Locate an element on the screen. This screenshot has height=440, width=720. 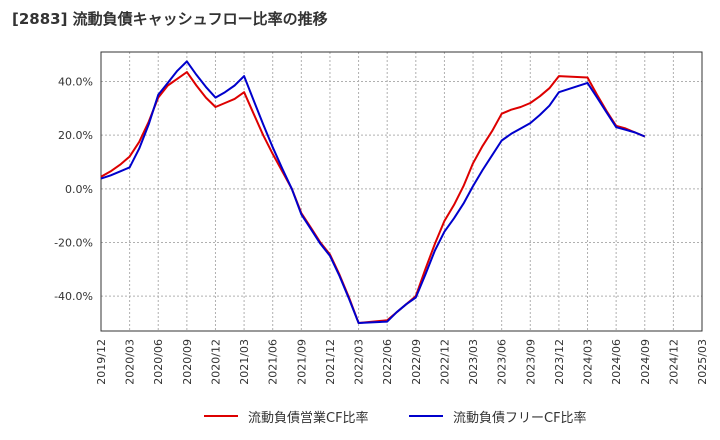
y-tick-label: 40.0% is located at coordinates (75, 82).